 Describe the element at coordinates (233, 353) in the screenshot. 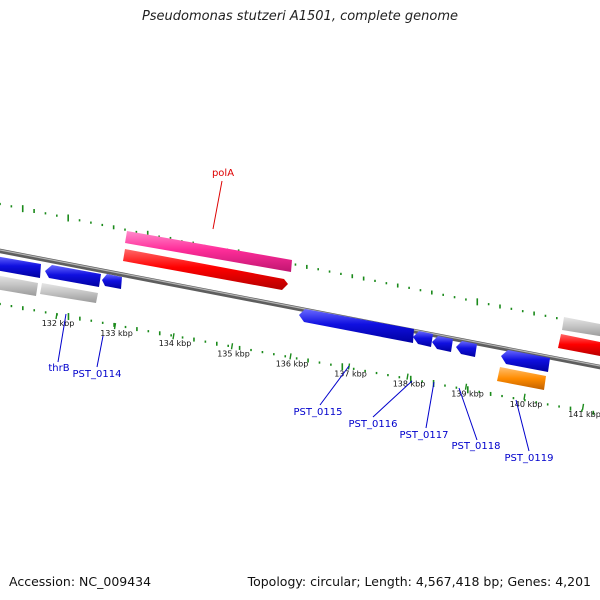

I see `tick-label: 135 kbp` at that location.